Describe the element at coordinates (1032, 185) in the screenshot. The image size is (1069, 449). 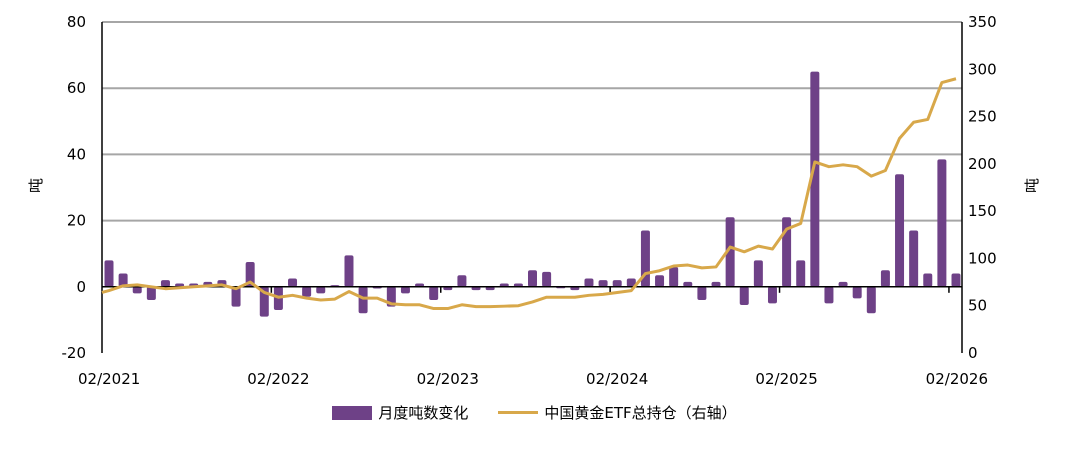
I see `right-axis-label: 吨` at that location.